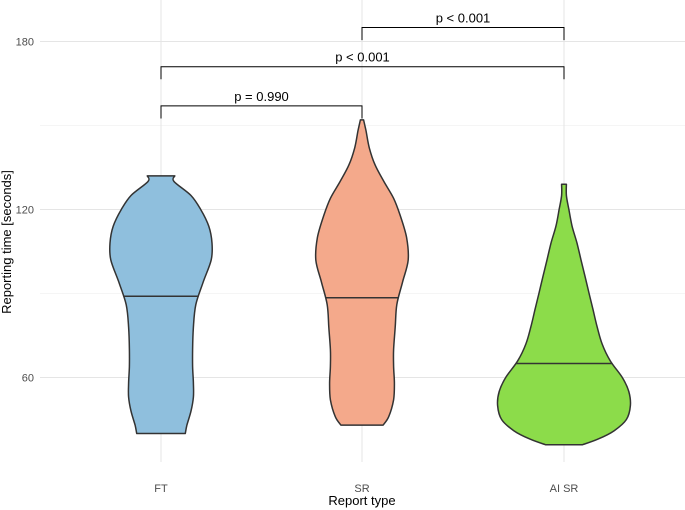 This screenshot has width=685, height=510. I want to click on violin-sr, so click(362, 272).